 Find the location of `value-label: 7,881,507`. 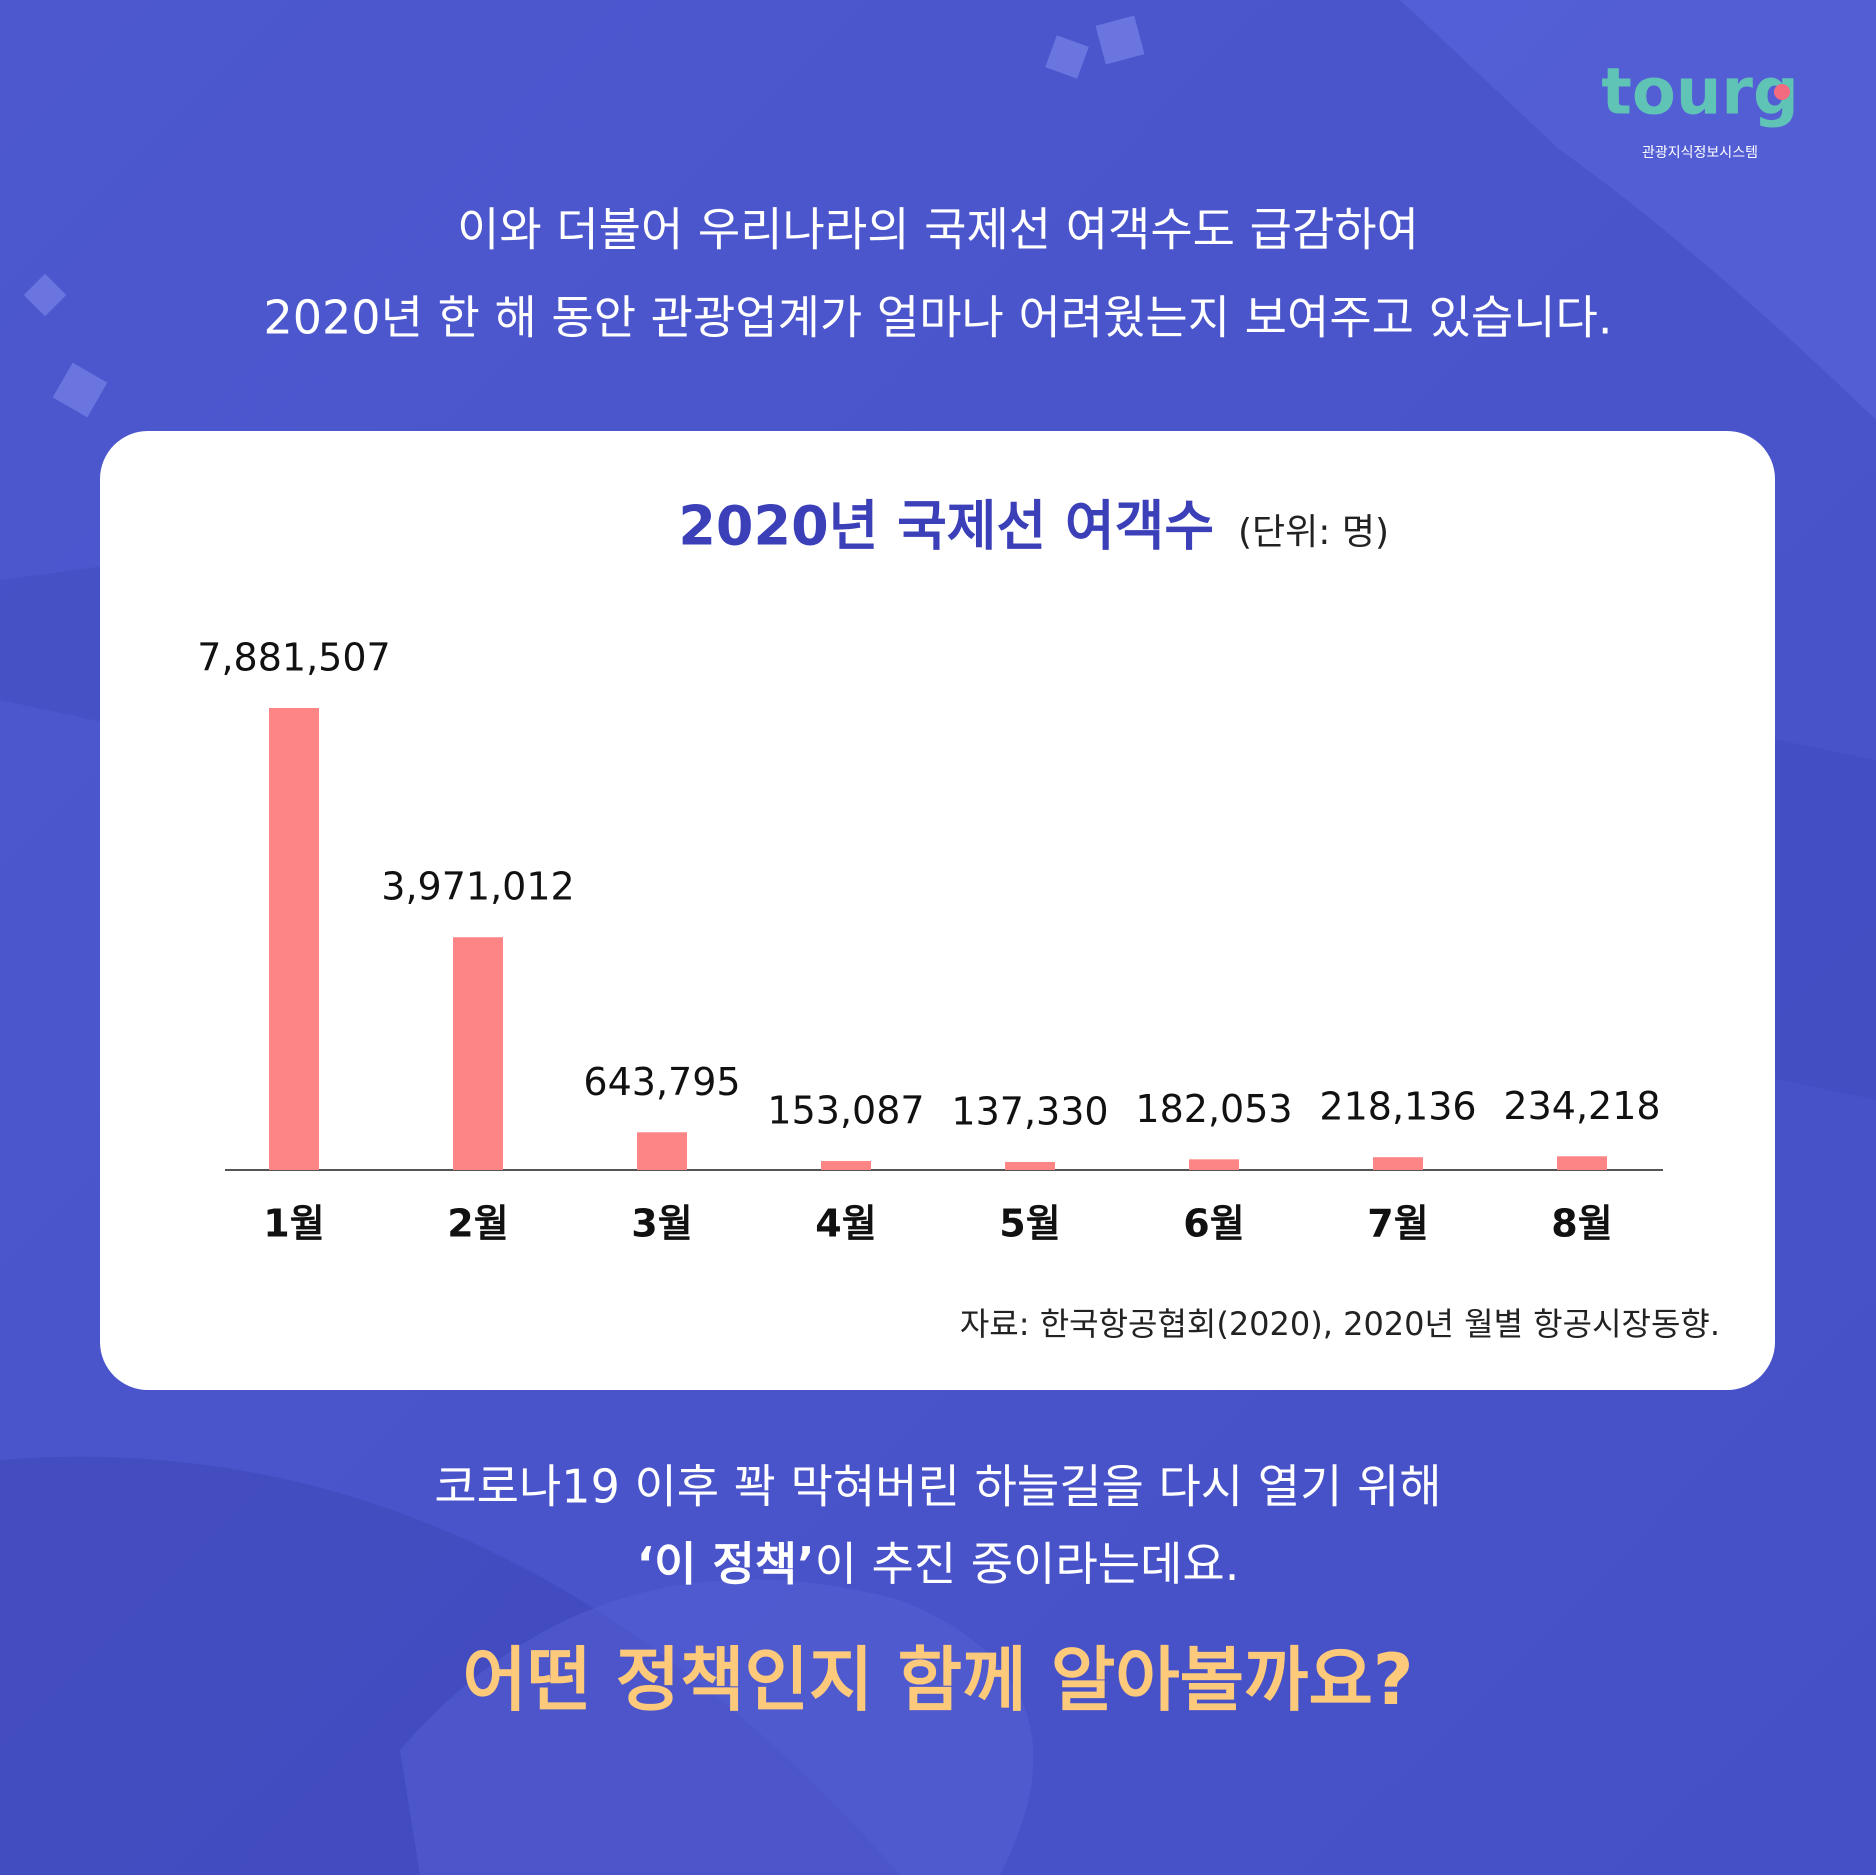

value-label: 7,881,507 is located at coordinates (293, 658).